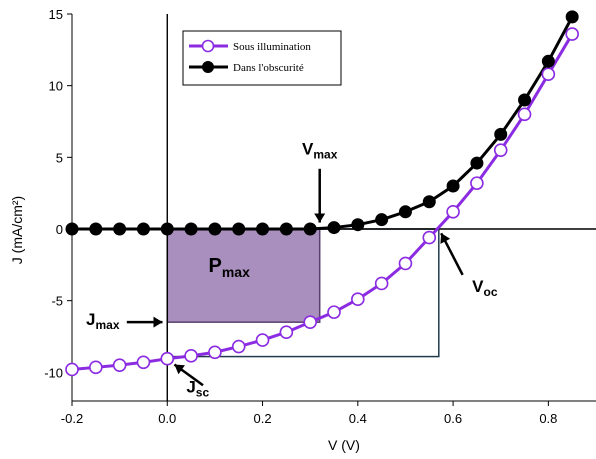 Image resolution: width=596 pixels, height=459 pixels. What do you see at coordinates (53, 193) in the screenshot?
I see `y-tick-labels: -10 -5 0 5 10 15` at bounding box center [53, 193].